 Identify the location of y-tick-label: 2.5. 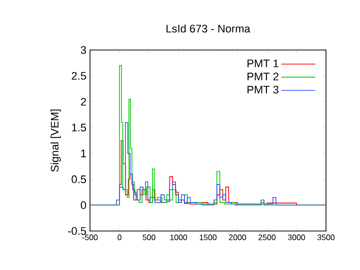
(79, 76).